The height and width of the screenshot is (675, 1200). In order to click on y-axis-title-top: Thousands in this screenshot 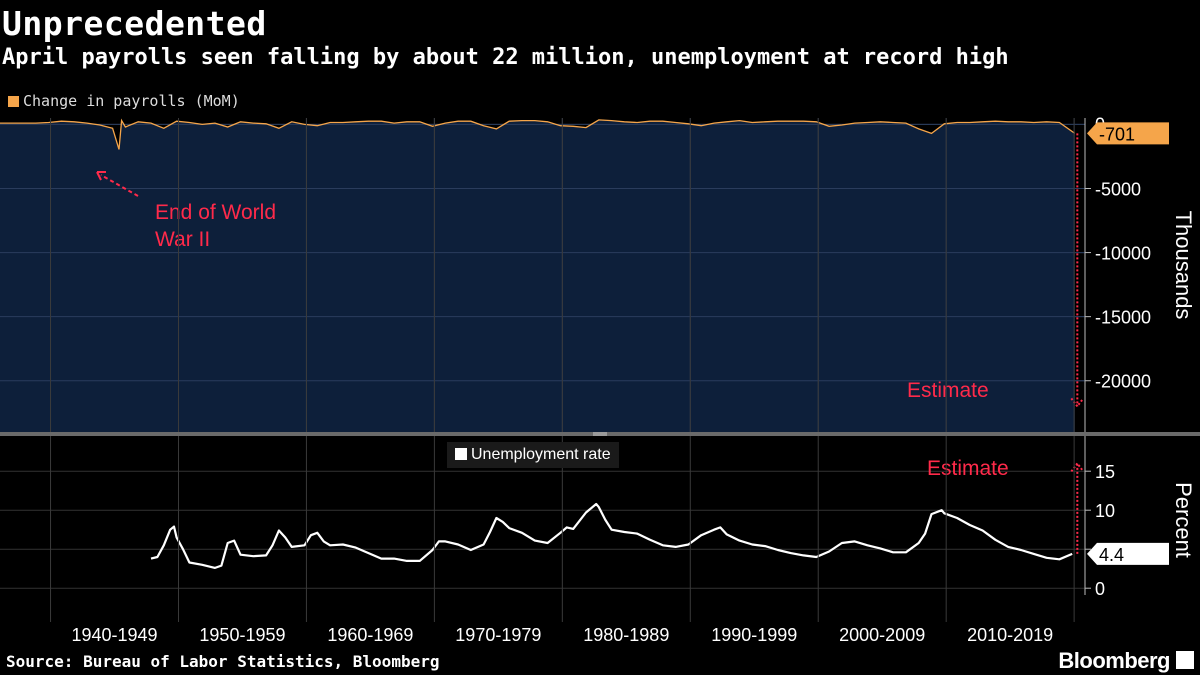, I will do `click(1183, 265)`.